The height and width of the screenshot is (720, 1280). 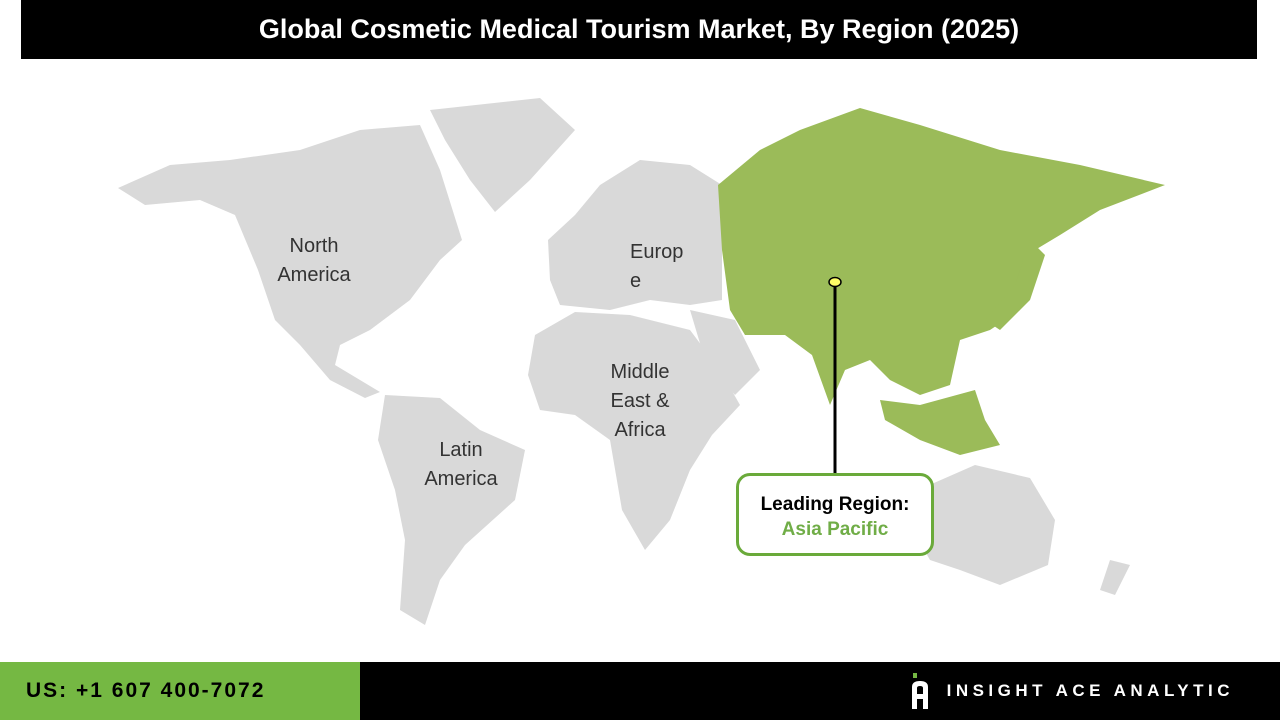 I want to click on north-america-shape, so click(x=290, y=261).